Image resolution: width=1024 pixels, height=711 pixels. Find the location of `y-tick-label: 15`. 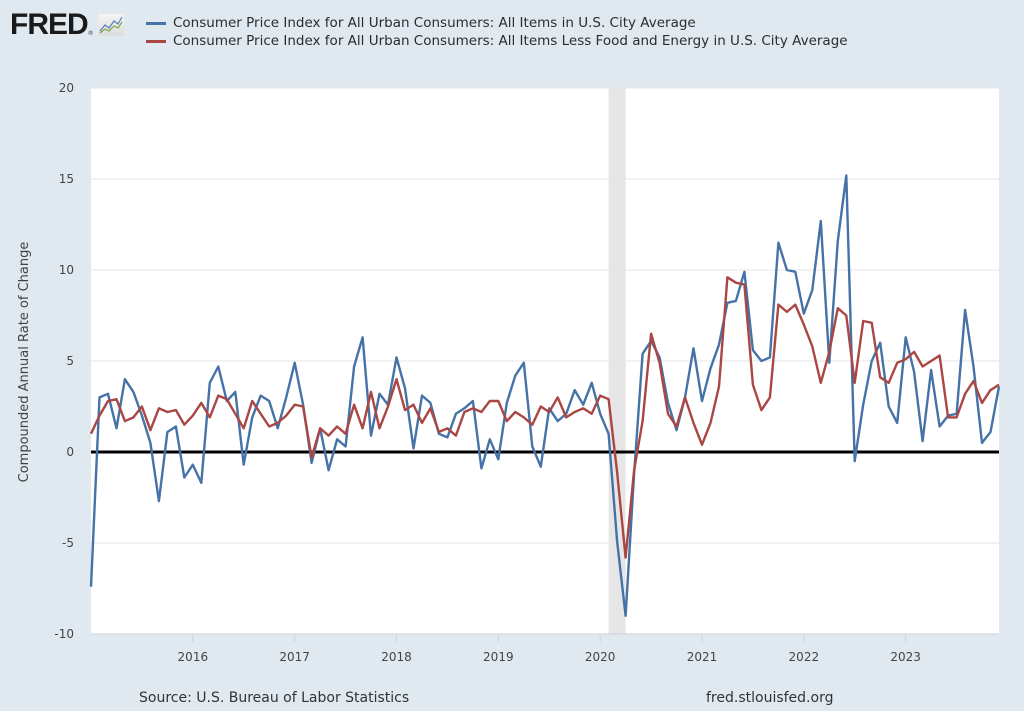

y-tick-label: 15 is located at coordinates (66, 179).